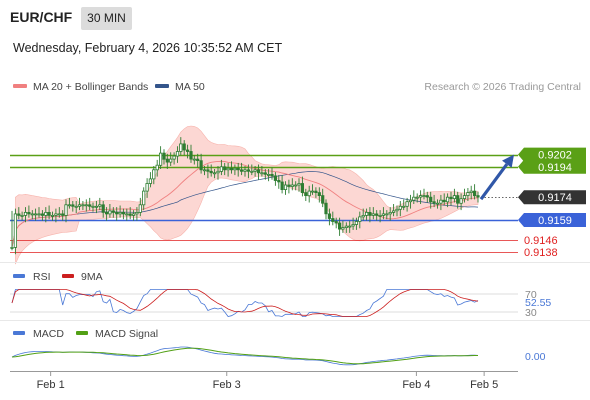 Image resolution: width=590 pixels, height=400 pixels. Describe the element at coordinates (555, 168) in the screenshot. I see `price-tag-1: 0.9194` at that location.